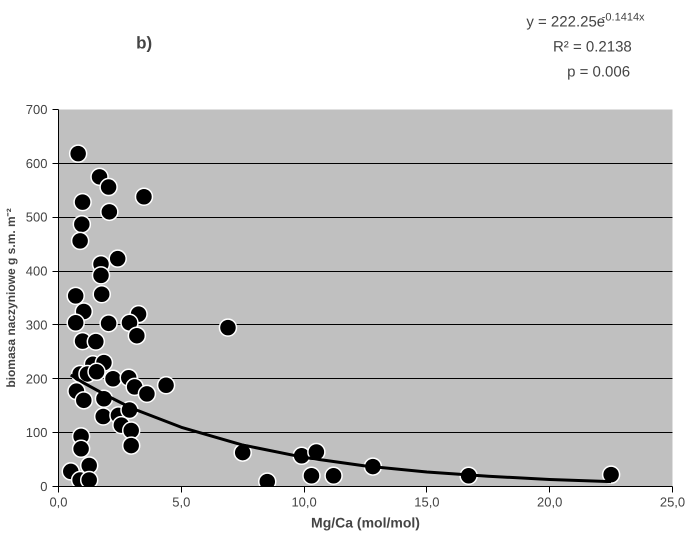  What do you see at coordinates (365, 522) in the screenshot?
I see `x-axis-title: Mg/Ca (mol/mol)` at bounding box center [365, 522].